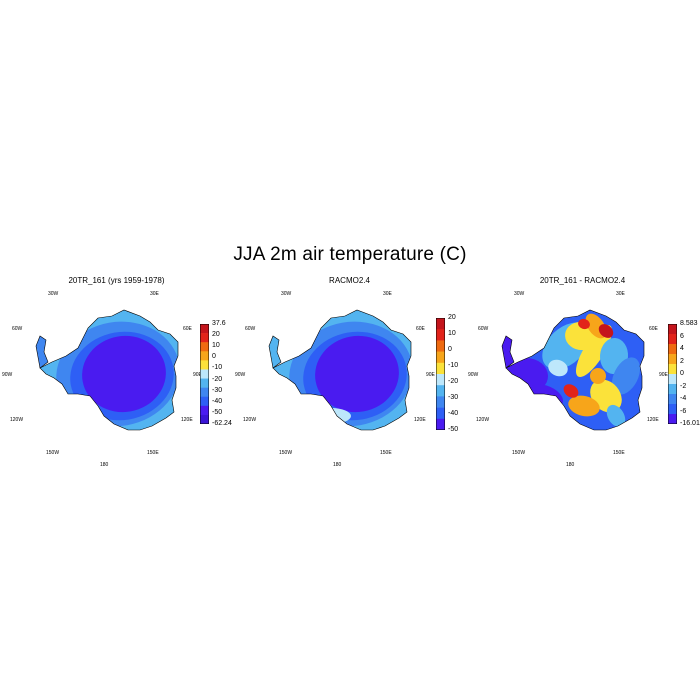 The height and width of the screenshot is (700, 700). What do you see at coordinates (217, 412) in the screenshot?
I see `colorbar-tick-label: -50` at bounding box center [217, 412].